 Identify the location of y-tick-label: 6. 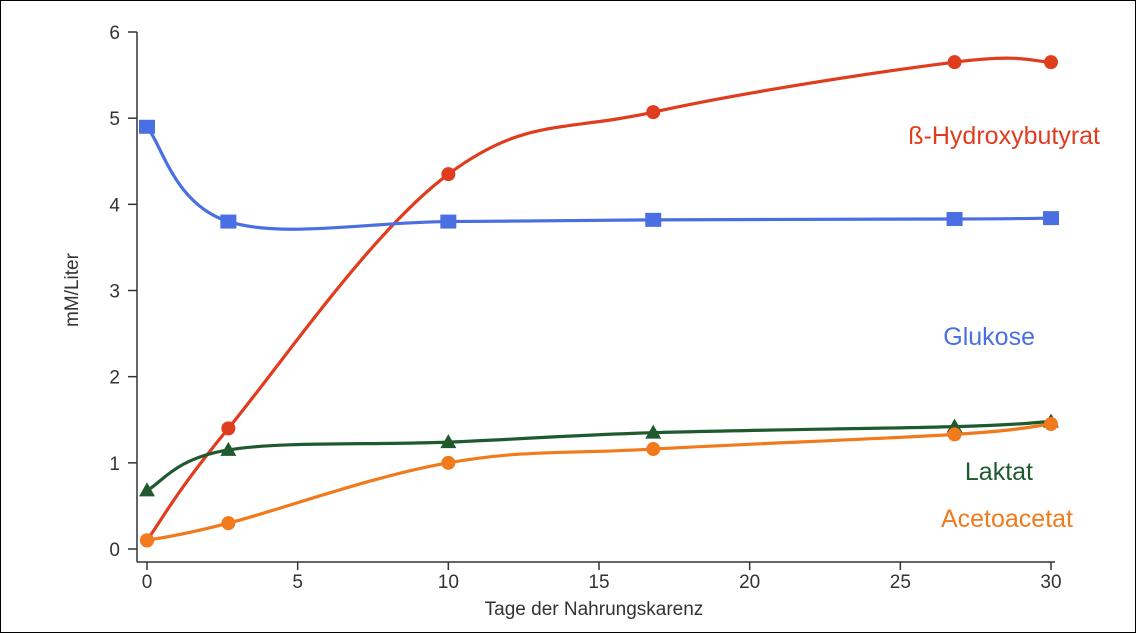
(114, 33).